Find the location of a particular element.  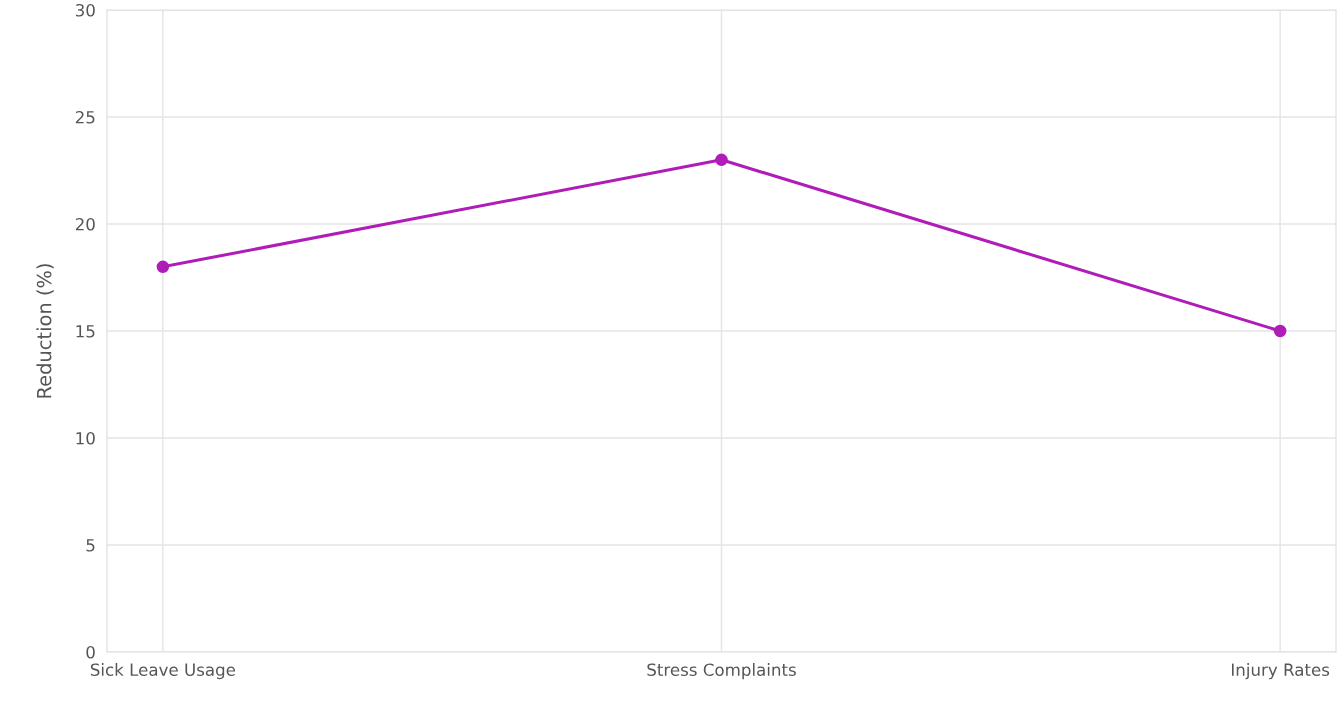

y-tick-label: 25 is located at coordinates (85, 117).